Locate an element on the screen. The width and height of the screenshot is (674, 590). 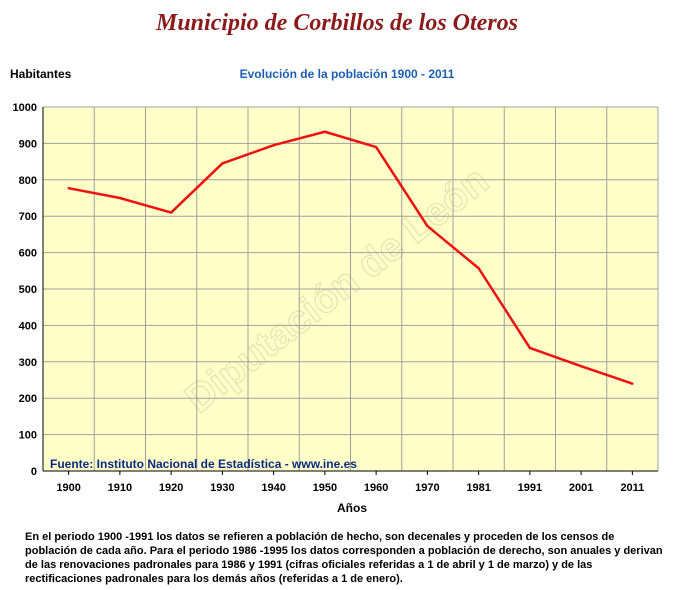
x-tick-label: 1950 is located at coordinates (325, 488).